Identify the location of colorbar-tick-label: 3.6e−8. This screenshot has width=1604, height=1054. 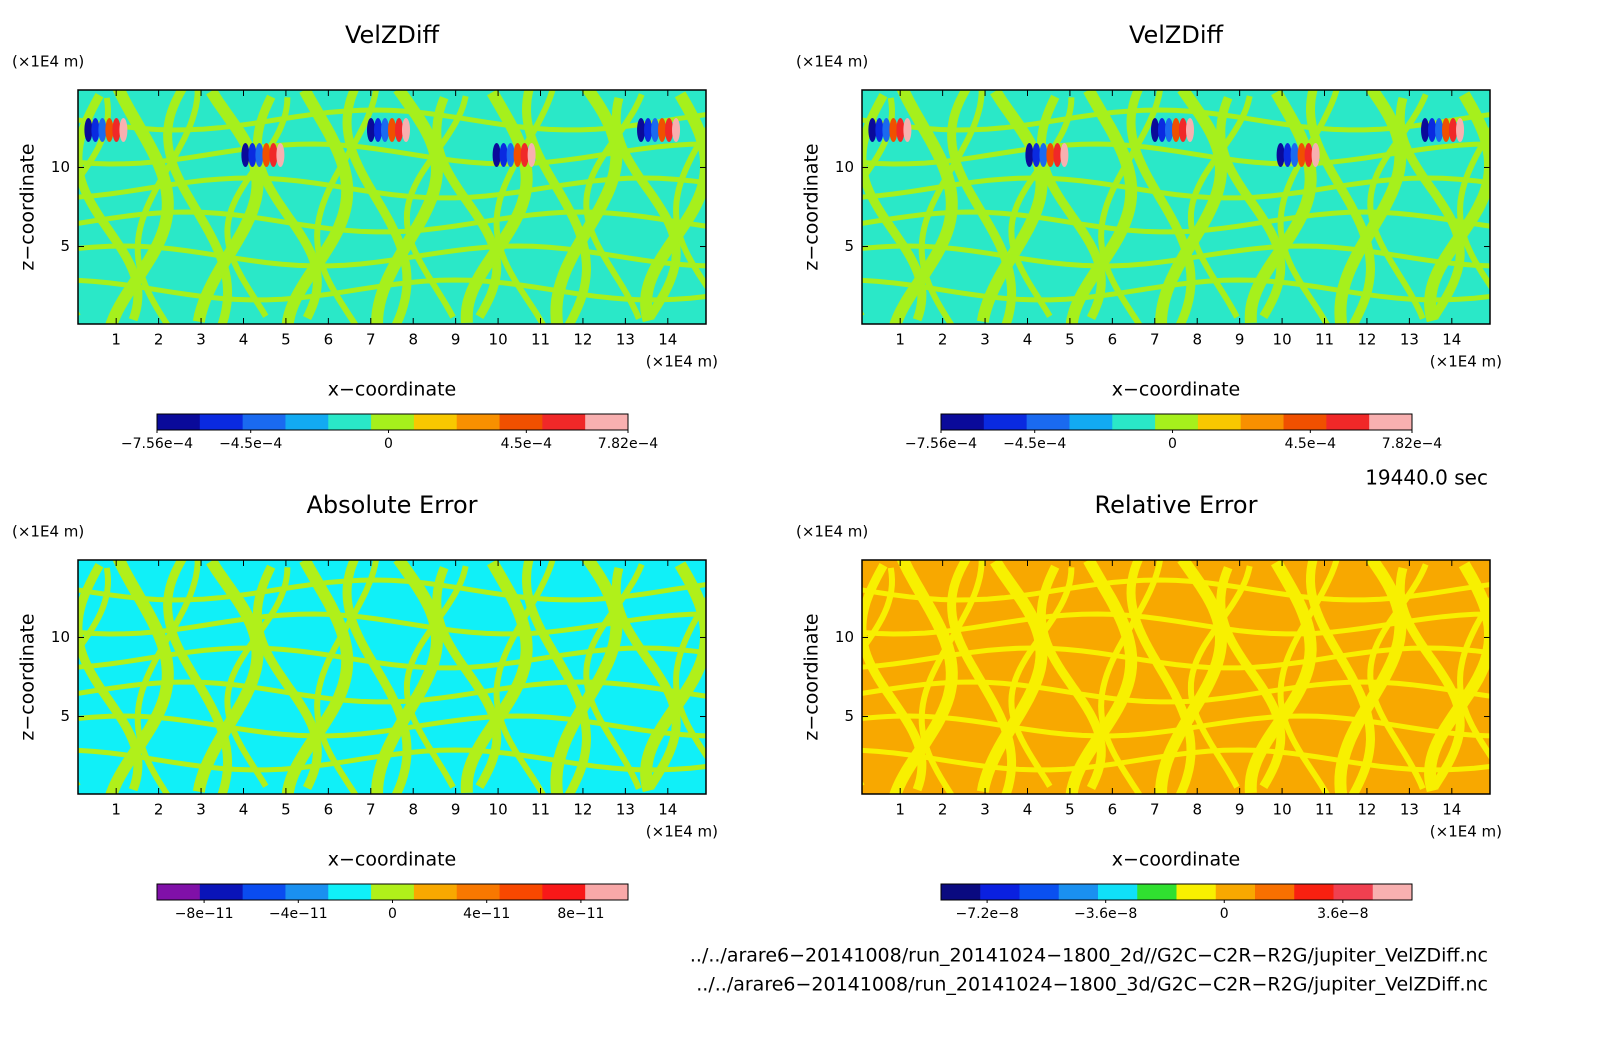
(1343, 914).